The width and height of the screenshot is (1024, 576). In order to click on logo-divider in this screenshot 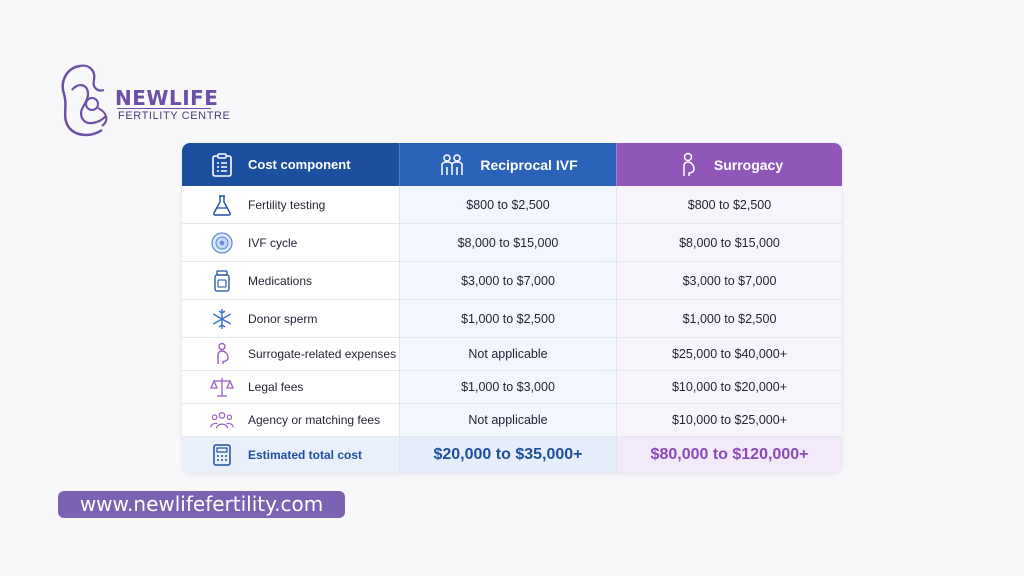, I will do `click(164, 108)`.